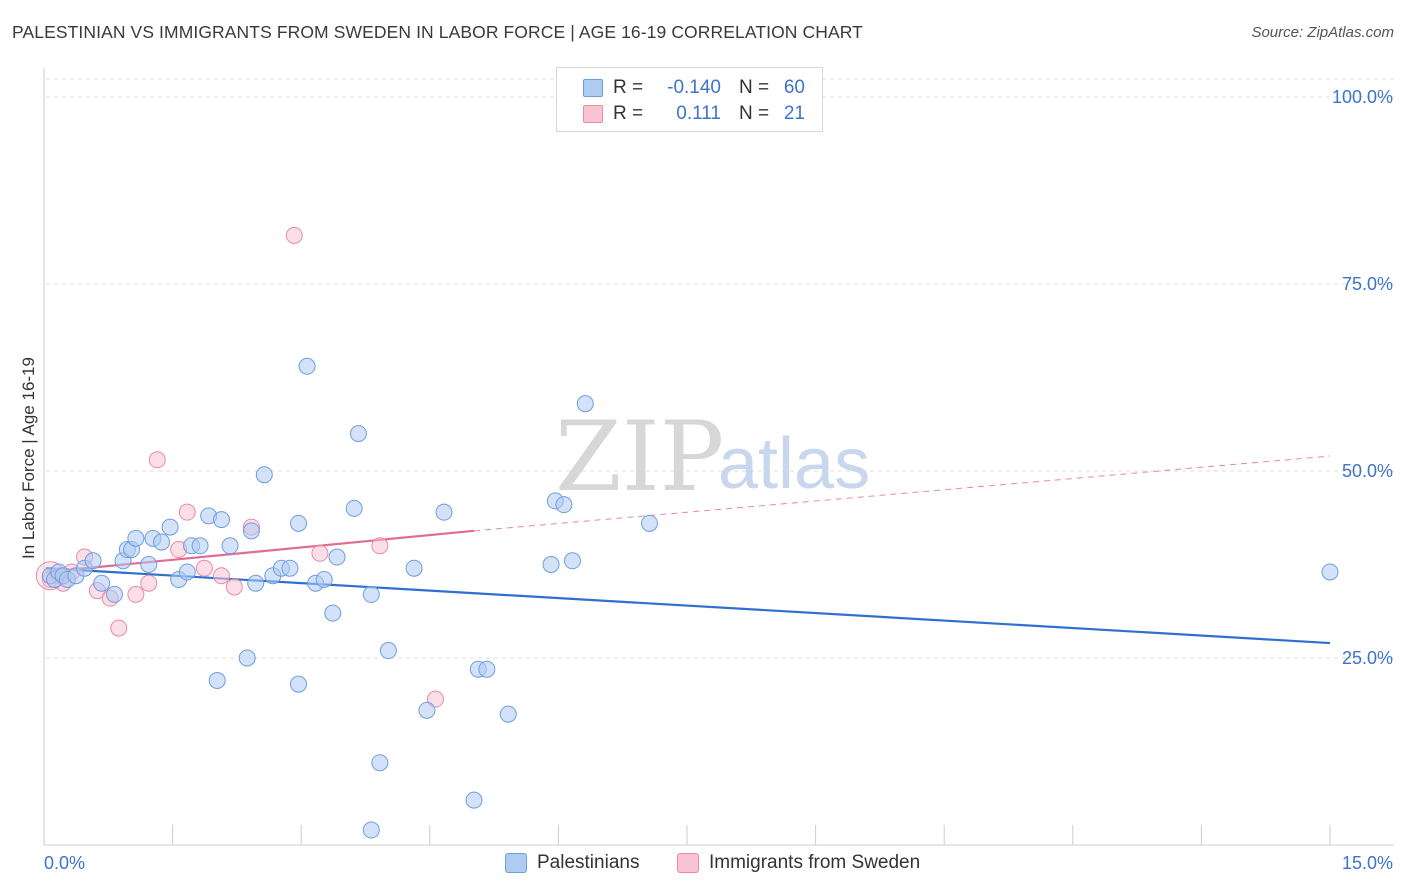 Image resolution: width=1406 pixels, height=892 pixels. I want to click on source-label: Source: ZipAtlas.com, so click(1322, 32).